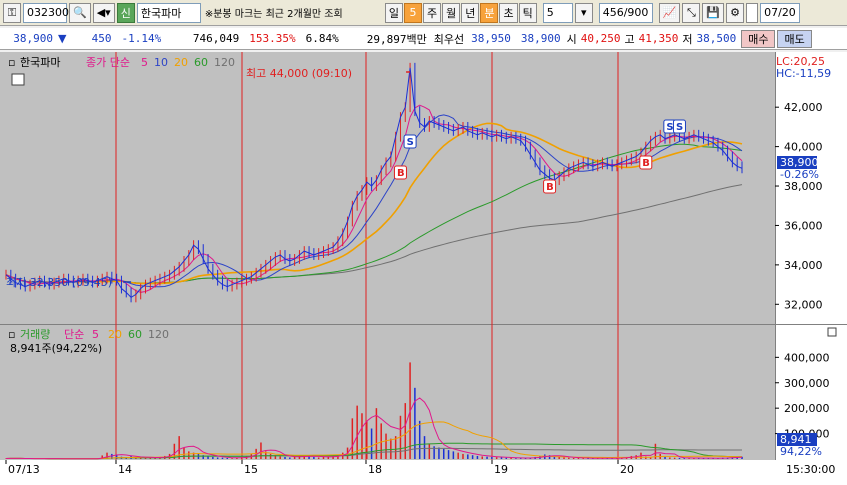 Image resolution: width=847 pixels, height=485 pixels. What do you see at coordinates (799, 174) in the screenshot?
I see `current-change-tag: -0.26%` at bounding box center [799, 174].